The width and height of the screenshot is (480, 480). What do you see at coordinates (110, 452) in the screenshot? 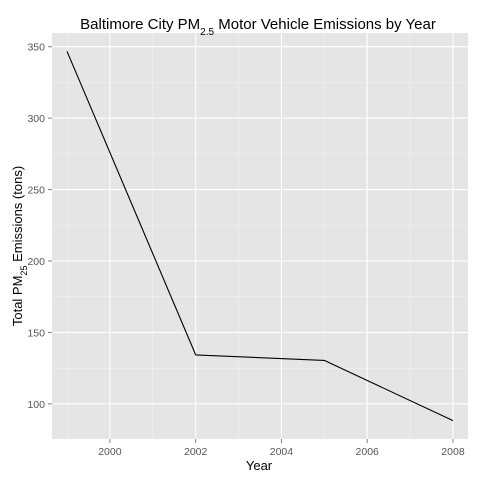
I see `x-tick-label: 2000` at bounding box center [110, 452].